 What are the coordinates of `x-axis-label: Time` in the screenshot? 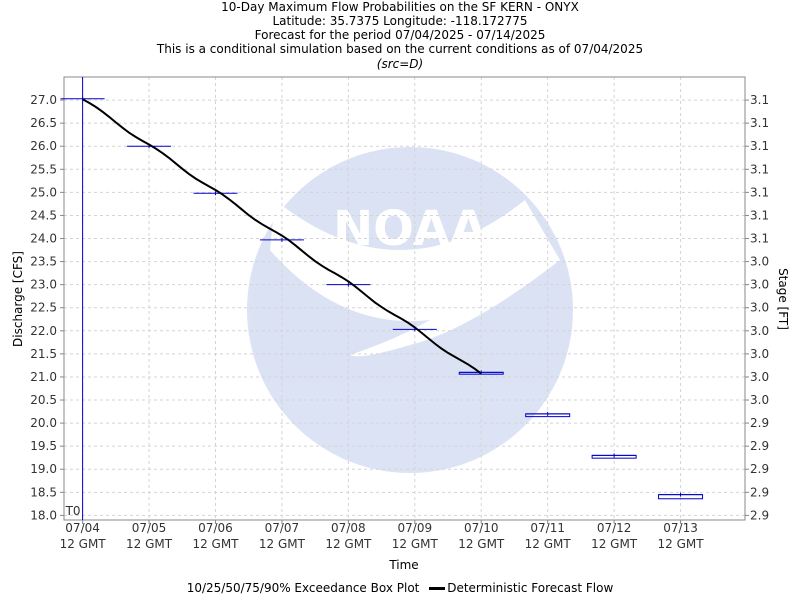 It's located at (403, 565).